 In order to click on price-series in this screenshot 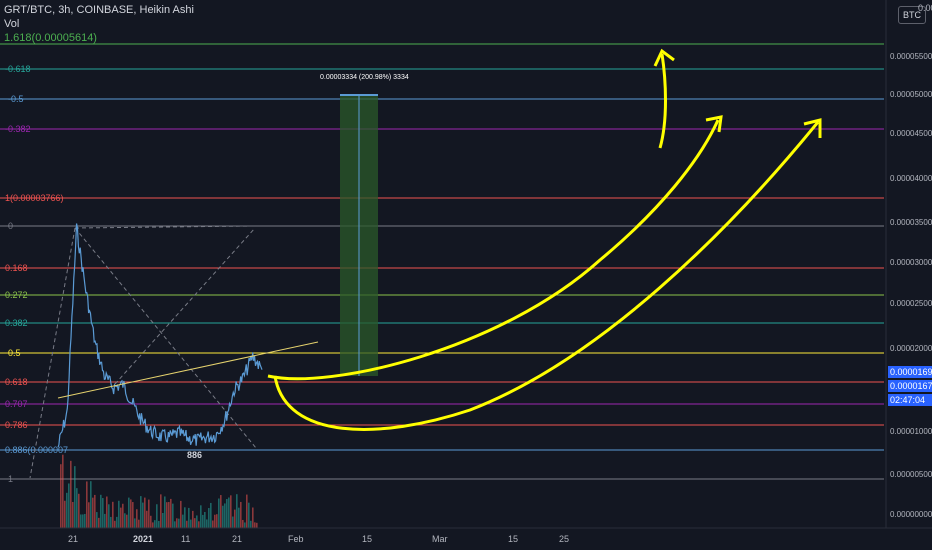, I will do `click(160, 335)`.